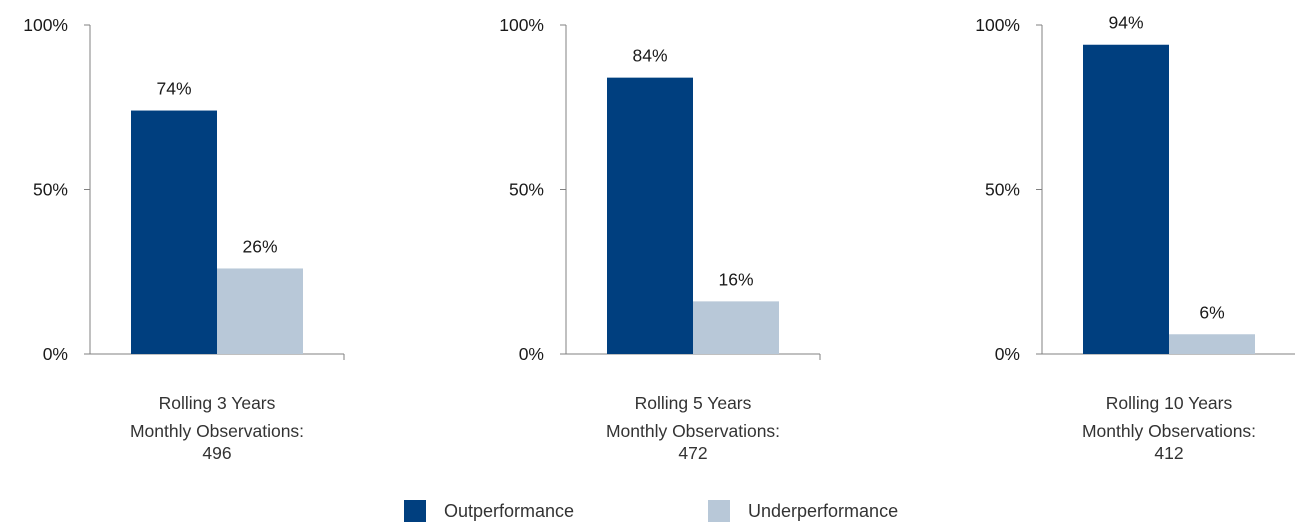 The width and height of the screenshot is (1295, 526). Describe the element at coordinates (526, 190) in the screenshot. I see `chart-2-y-tick-label: 50%` at that location.